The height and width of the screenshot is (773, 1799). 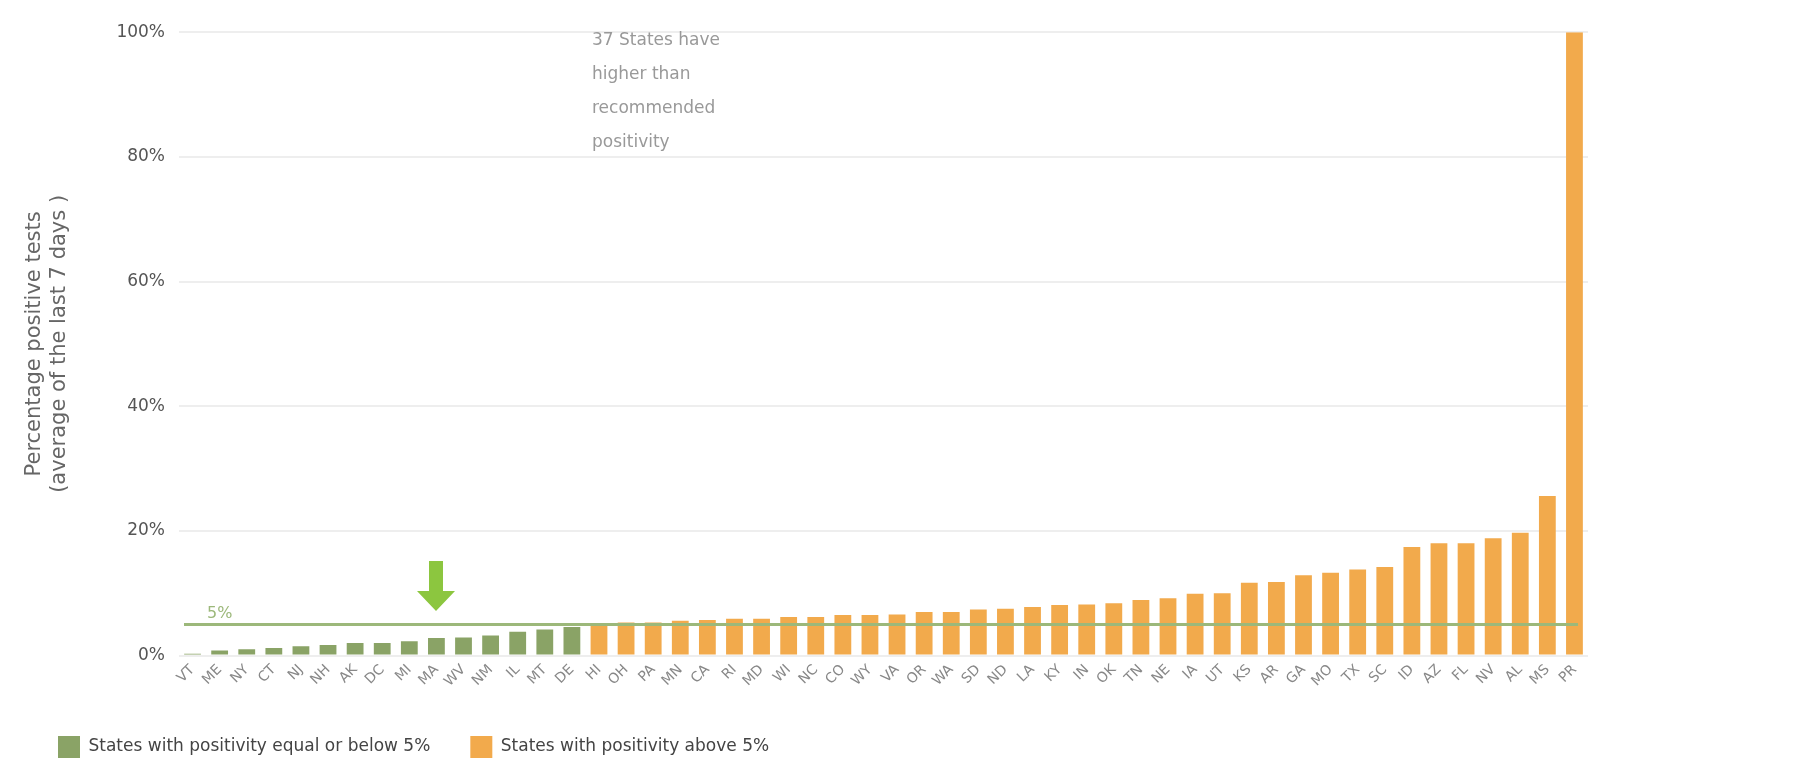 What do you see at coordinates (1405, 671) in the screenshot?
I see `x-tick-label: ID` at bounding box center [1405, 671].